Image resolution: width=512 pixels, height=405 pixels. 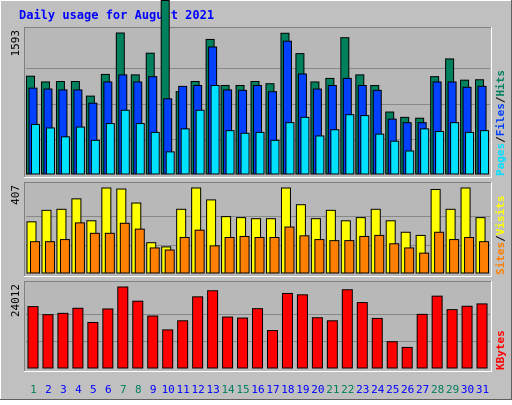 What do you see at coordinates (347, 389) in the screenshot?
I see `day-label: 22` at bounding box center [347, 389].